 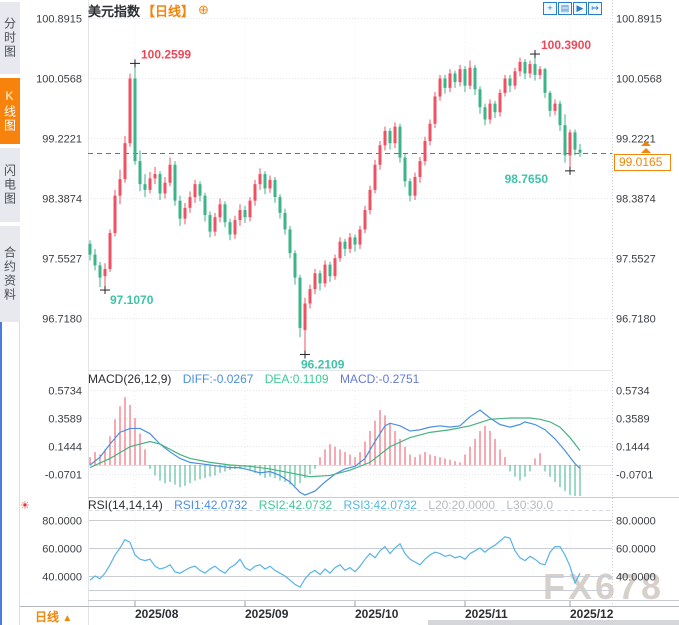 What do you see at coordinates (10, 38) in the screenshot?
I see `sidebar-tab-time-chart: 分时图` at bounding box center [10, 38].